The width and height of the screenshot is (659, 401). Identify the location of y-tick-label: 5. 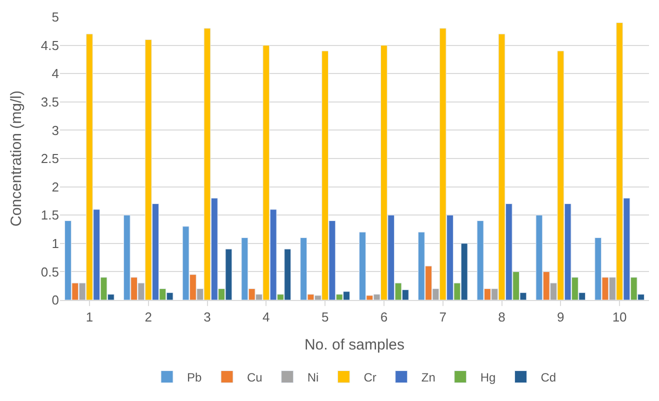
(55, 17).